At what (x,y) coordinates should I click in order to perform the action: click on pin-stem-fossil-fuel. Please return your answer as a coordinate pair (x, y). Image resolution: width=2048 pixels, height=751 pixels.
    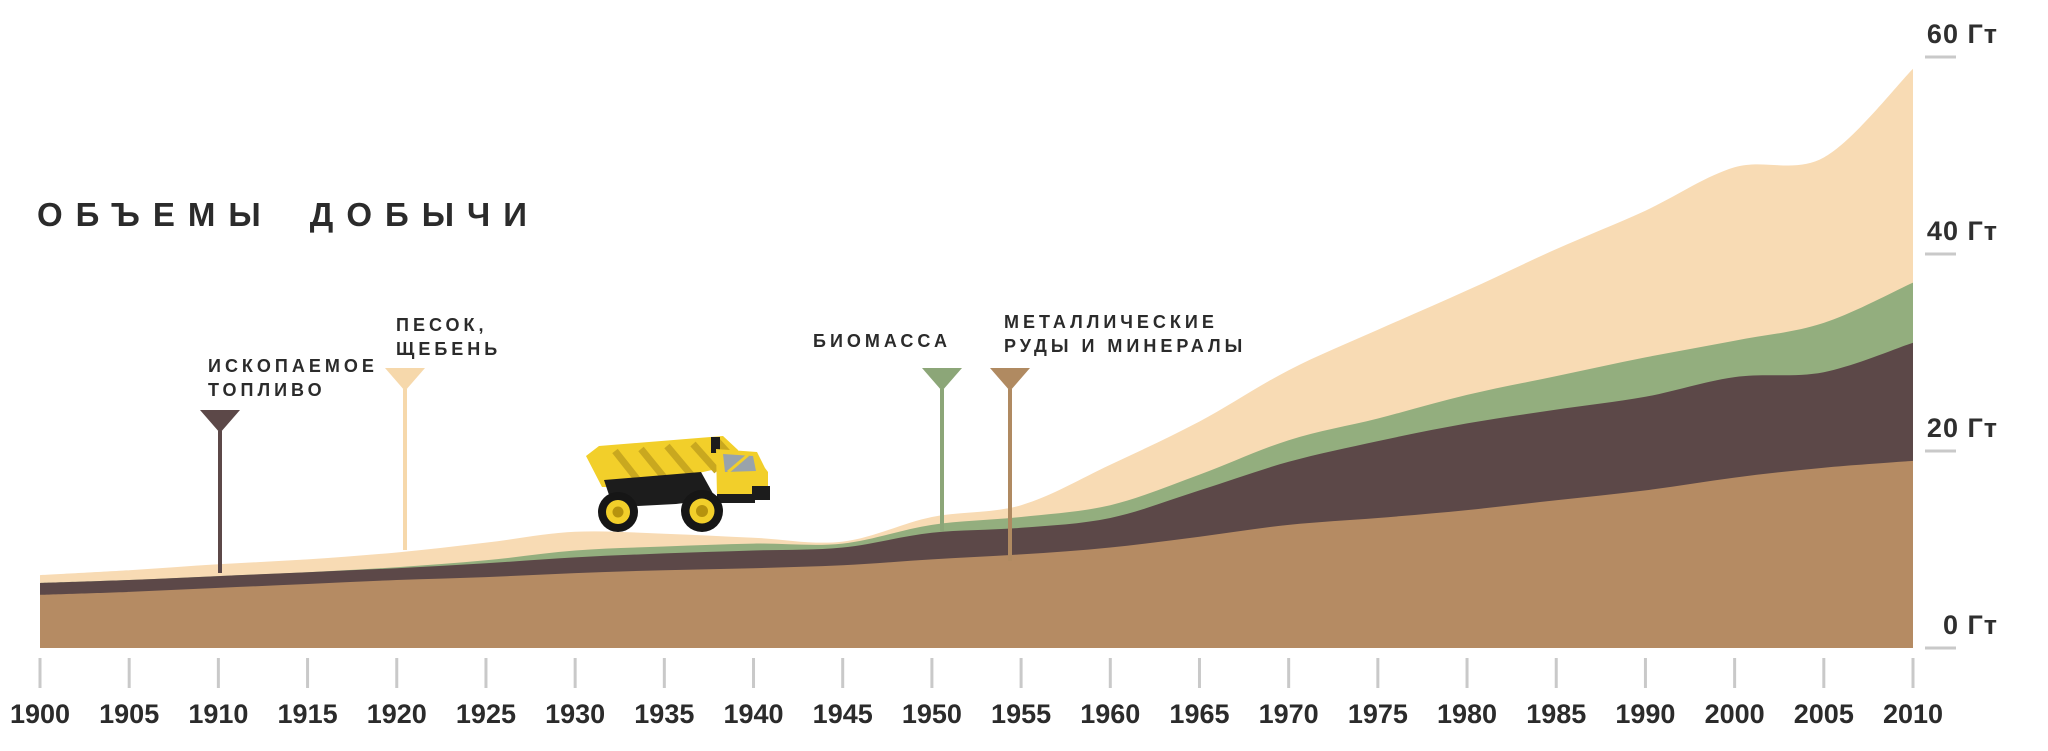
    Looking at the image, I should click on (220, 502).